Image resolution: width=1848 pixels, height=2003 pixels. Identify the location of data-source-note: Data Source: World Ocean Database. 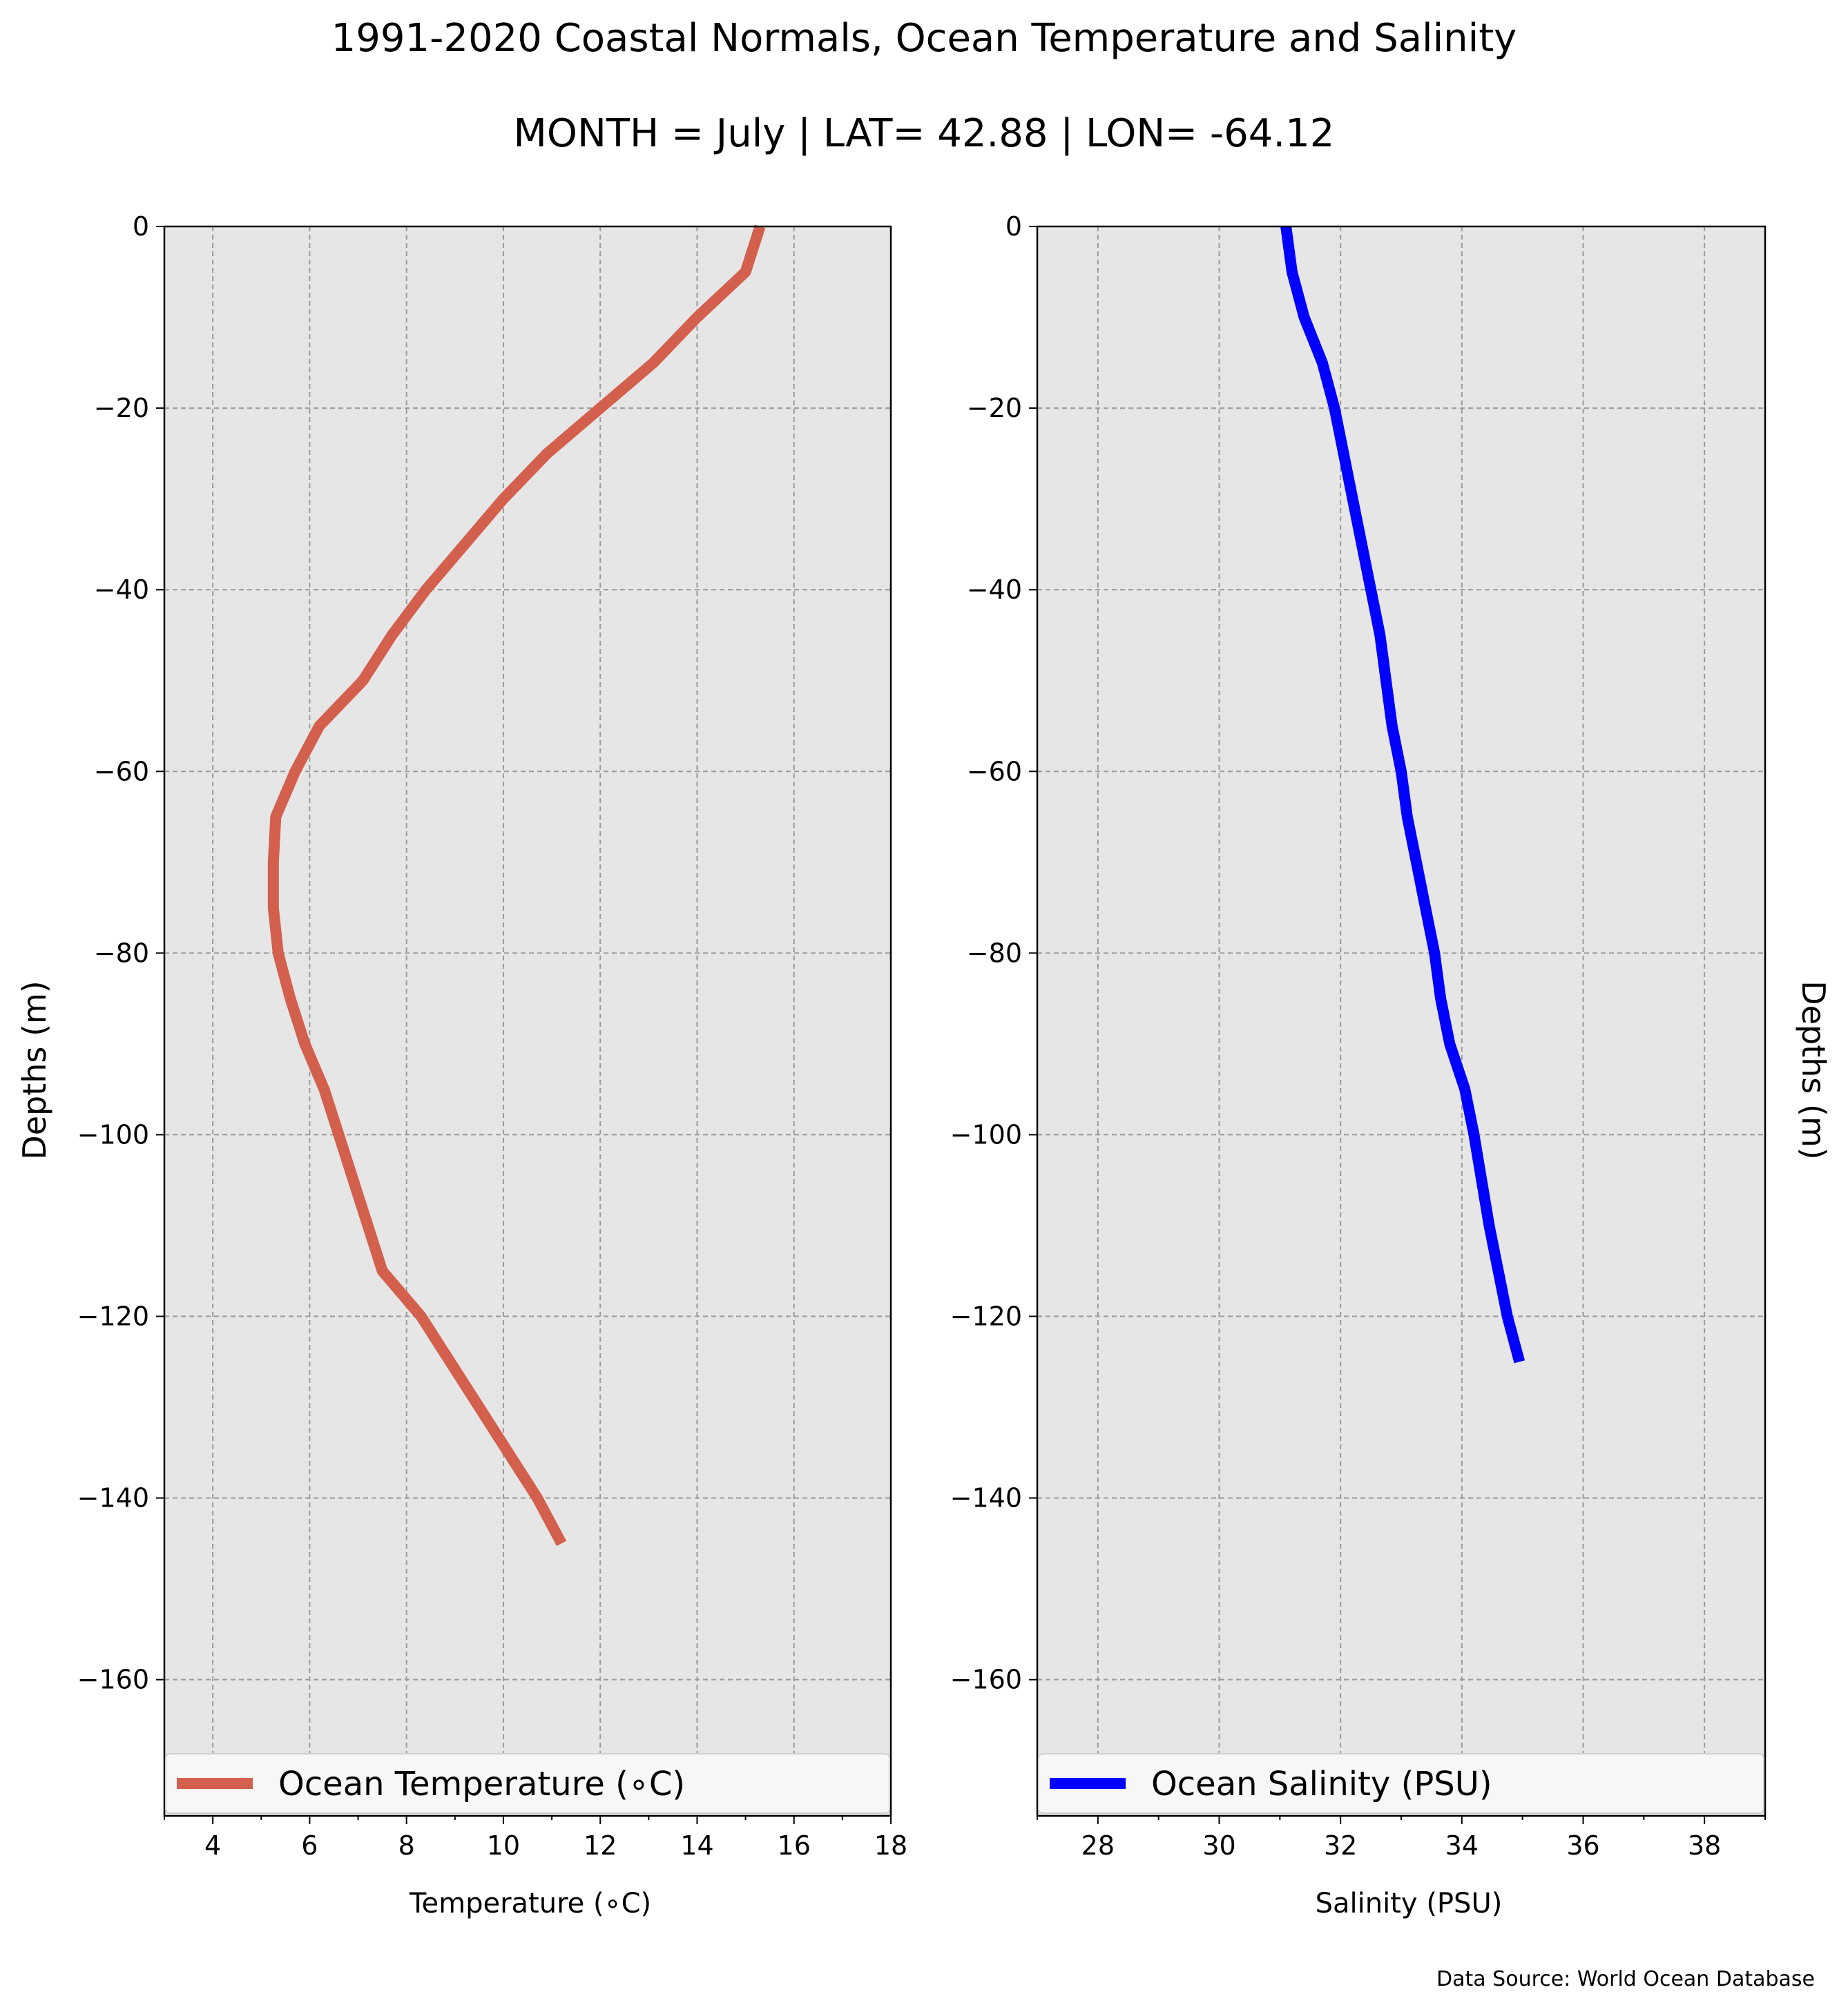
(1625, 1979).